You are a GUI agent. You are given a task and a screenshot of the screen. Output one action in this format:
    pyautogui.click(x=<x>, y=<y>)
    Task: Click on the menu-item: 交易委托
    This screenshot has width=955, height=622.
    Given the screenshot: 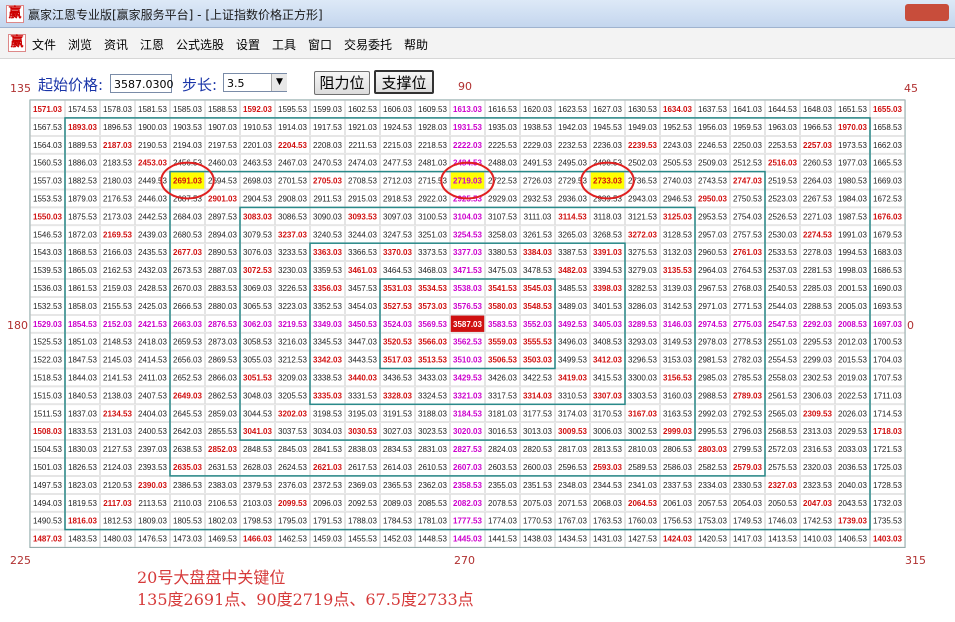 What is the action you would take?
    pyautogui.click(x=368, y=45)
    